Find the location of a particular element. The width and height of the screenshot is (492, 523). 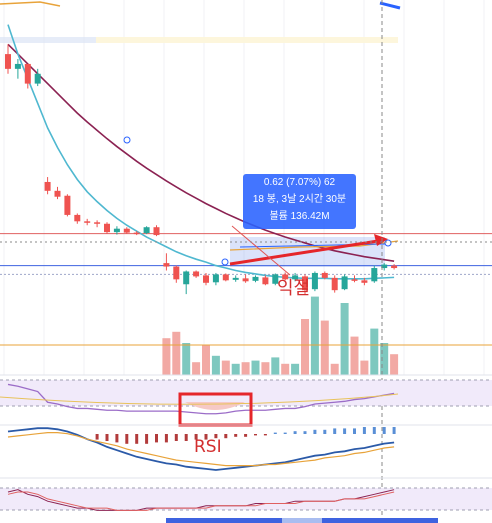

ma-mid-line is located at coordinates (30, 4).